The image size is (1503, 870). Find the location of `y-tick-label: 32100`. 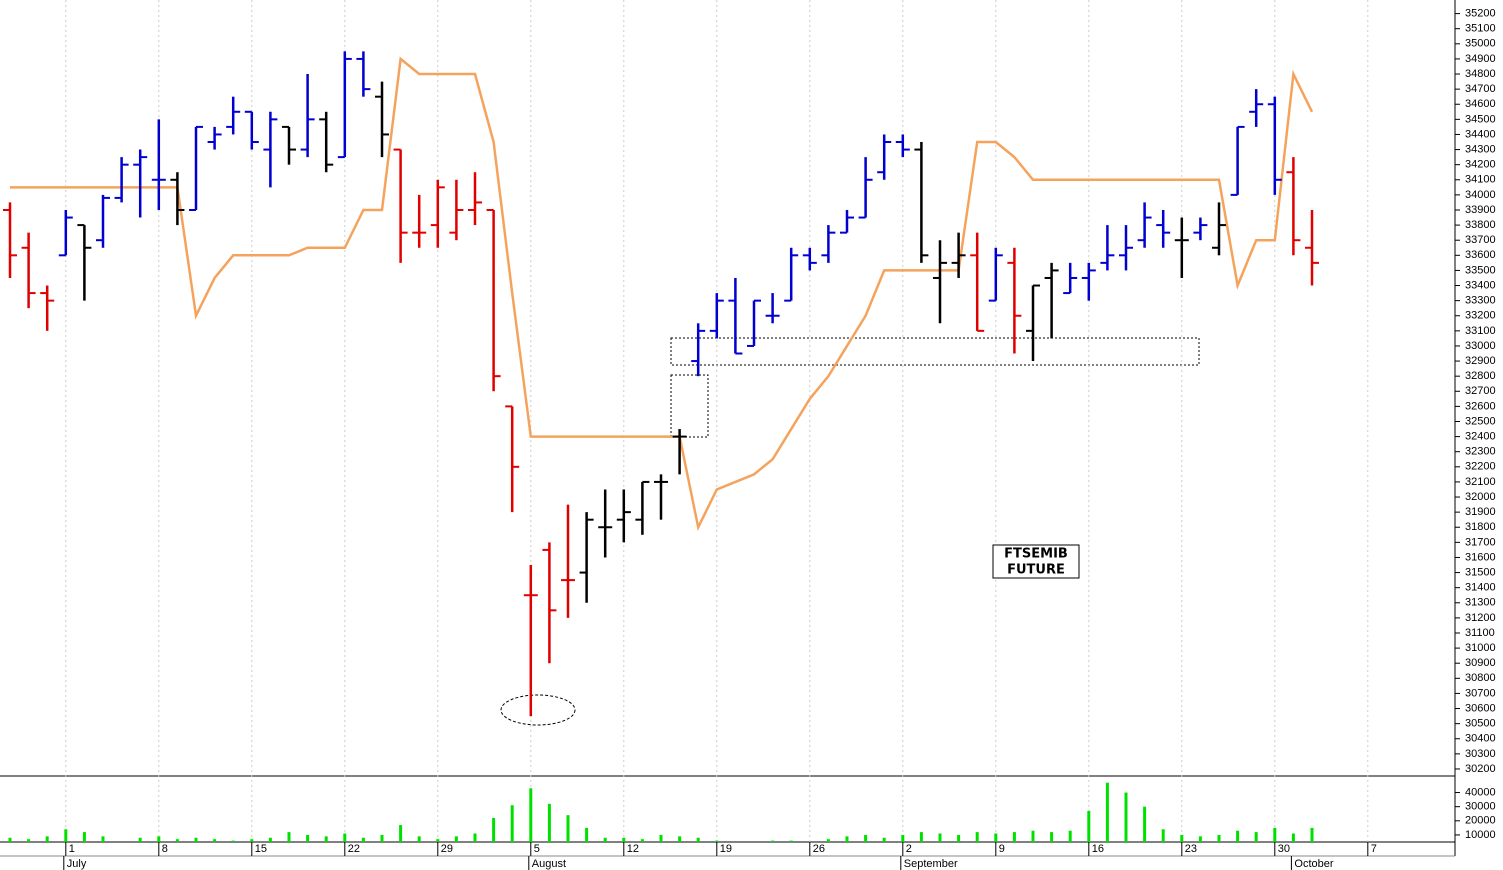

y-tick-label: 32100 is located at coordinates (1480, 482).